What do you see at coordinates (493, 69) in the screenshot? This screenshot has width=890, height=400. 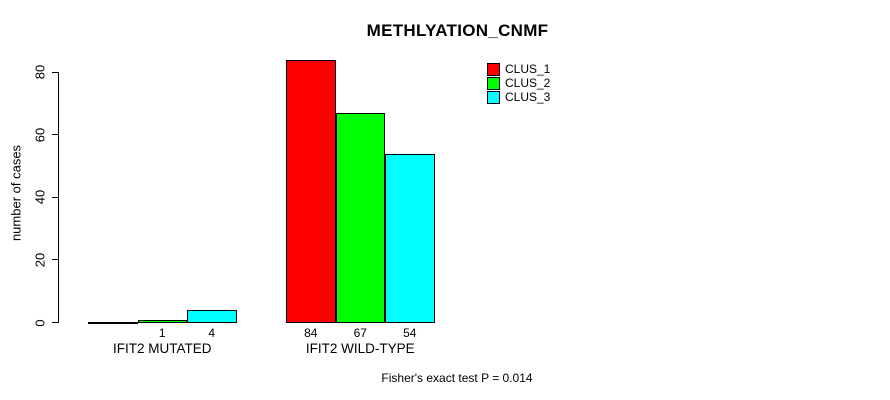 I see `legend-swatch-clus-1-icon` at bounding box center [493, 69].